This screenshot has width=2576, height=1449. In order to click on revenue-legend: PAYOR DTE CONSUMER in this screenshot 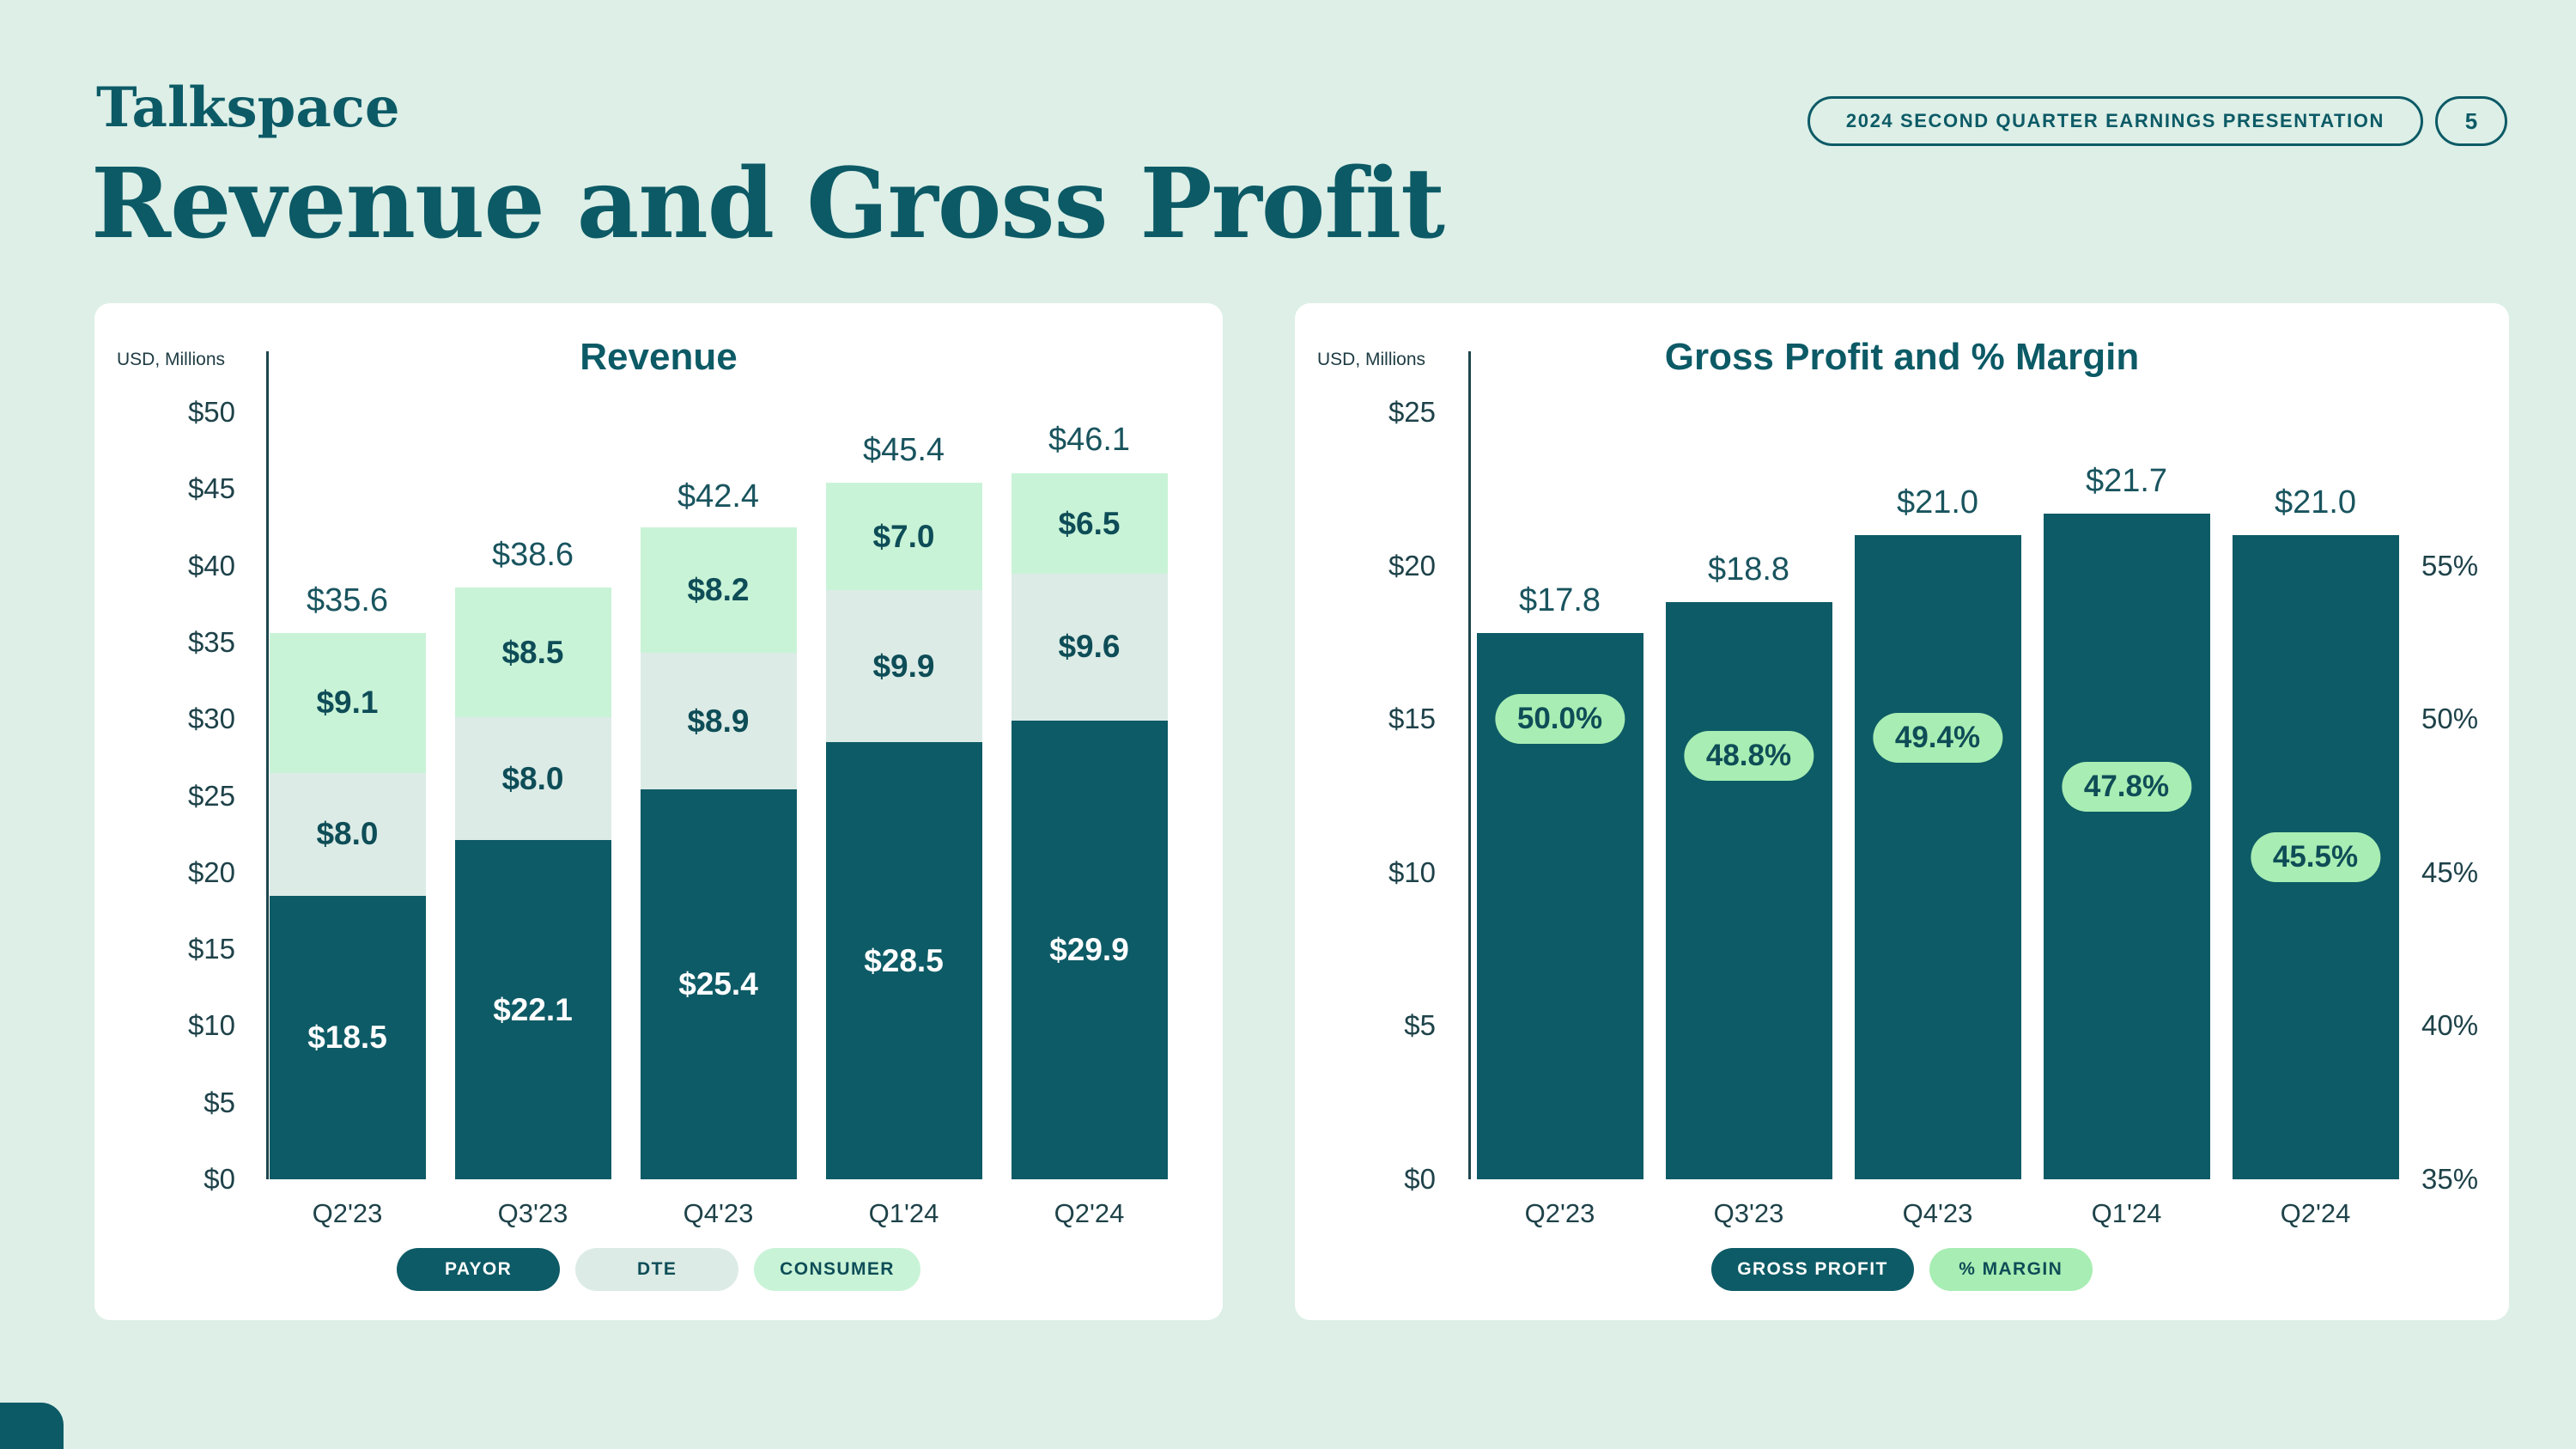, I will do `click(658, 1269)`.